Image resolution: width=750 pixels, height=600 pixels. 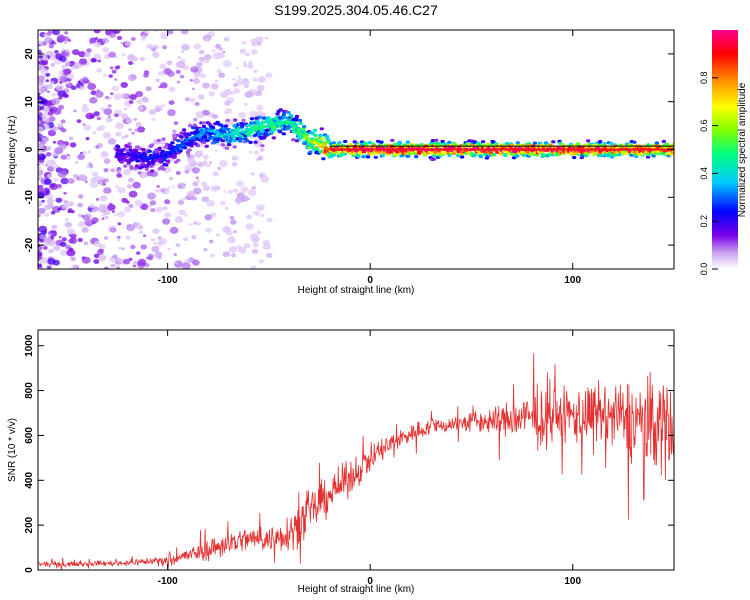 I want to click on x-tick-label: 100, so click(x=572, y=280).